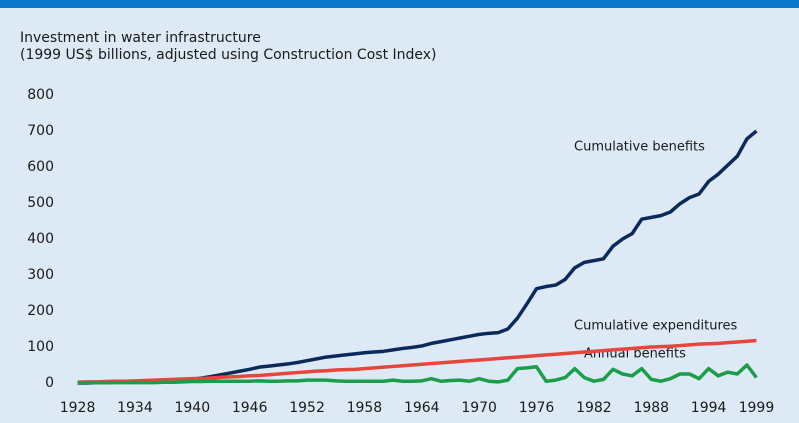 The height and width of the screenshot is (423, 799). I want to click on y-tick-label: 800, so click(40, 95).